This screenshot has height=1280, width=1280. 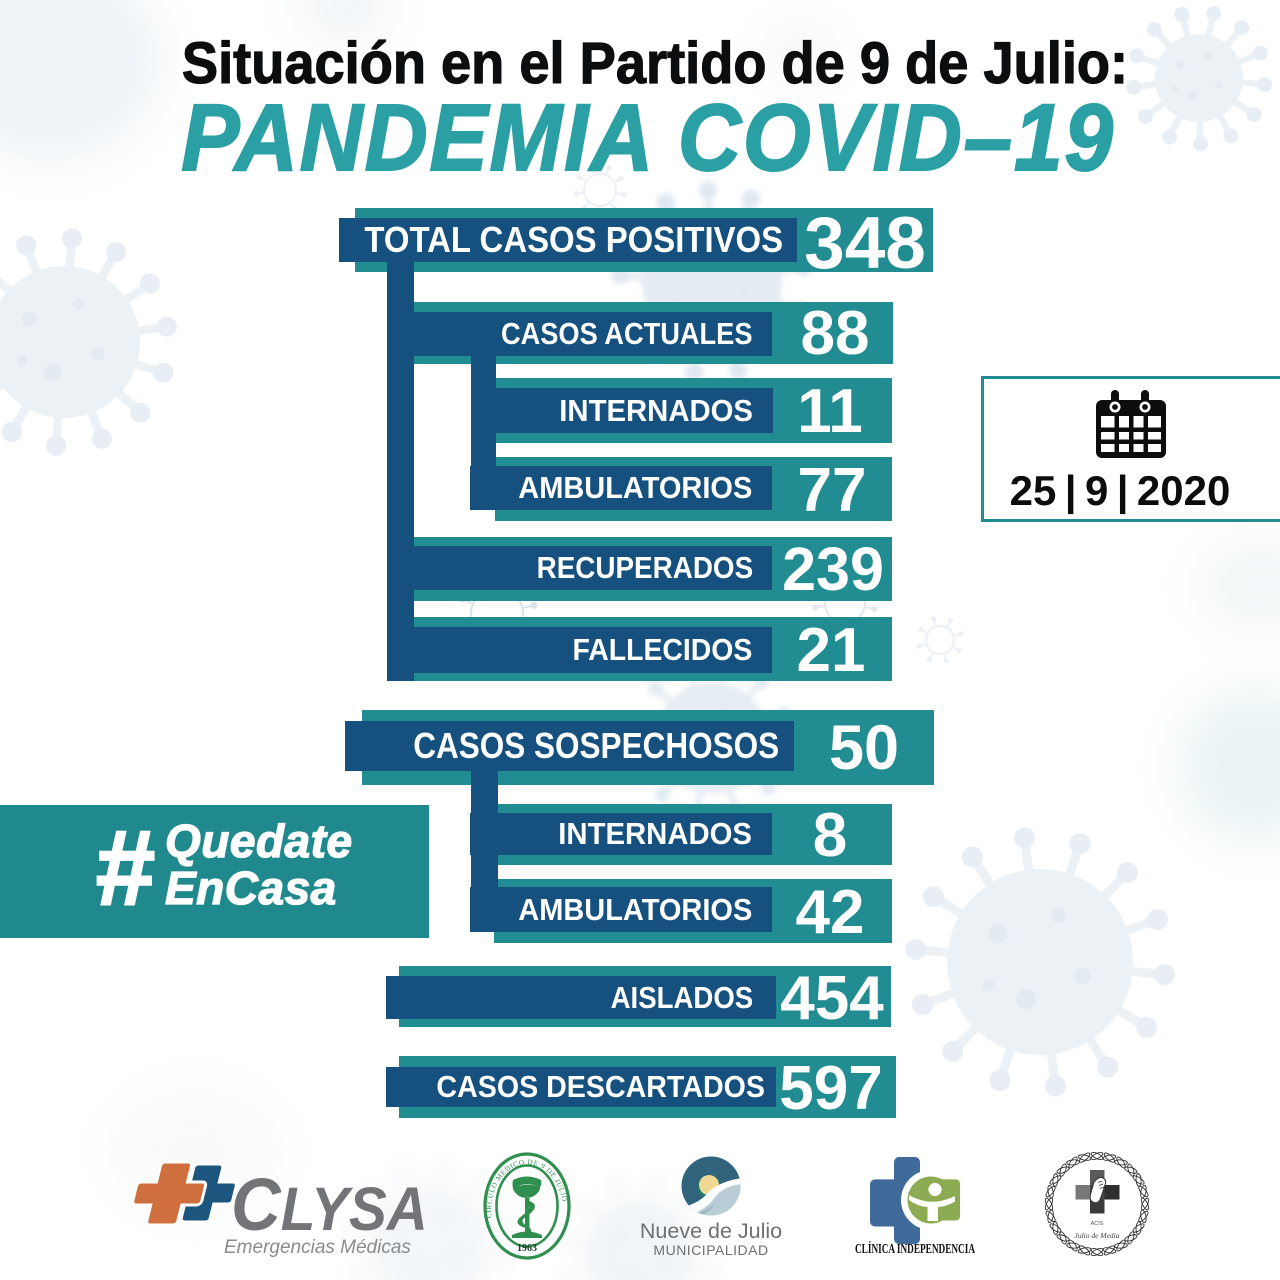 I want to click on svg-text: 1963, so click(x=527, y=1248).